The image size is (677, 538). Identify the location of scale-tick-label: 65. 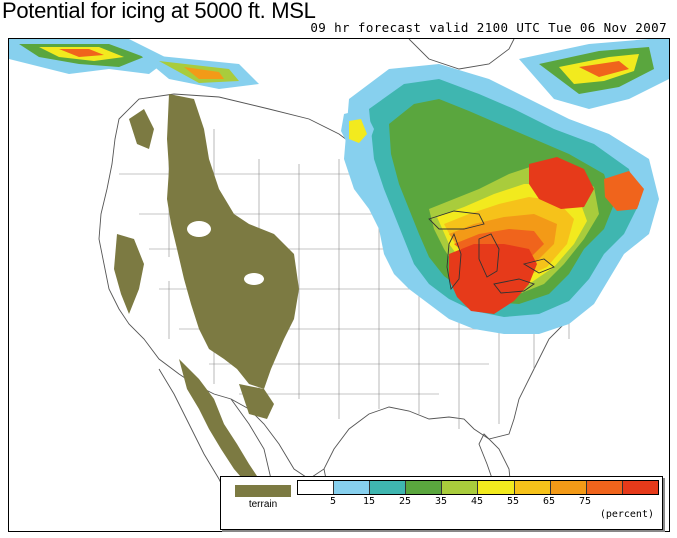
(549, 501).